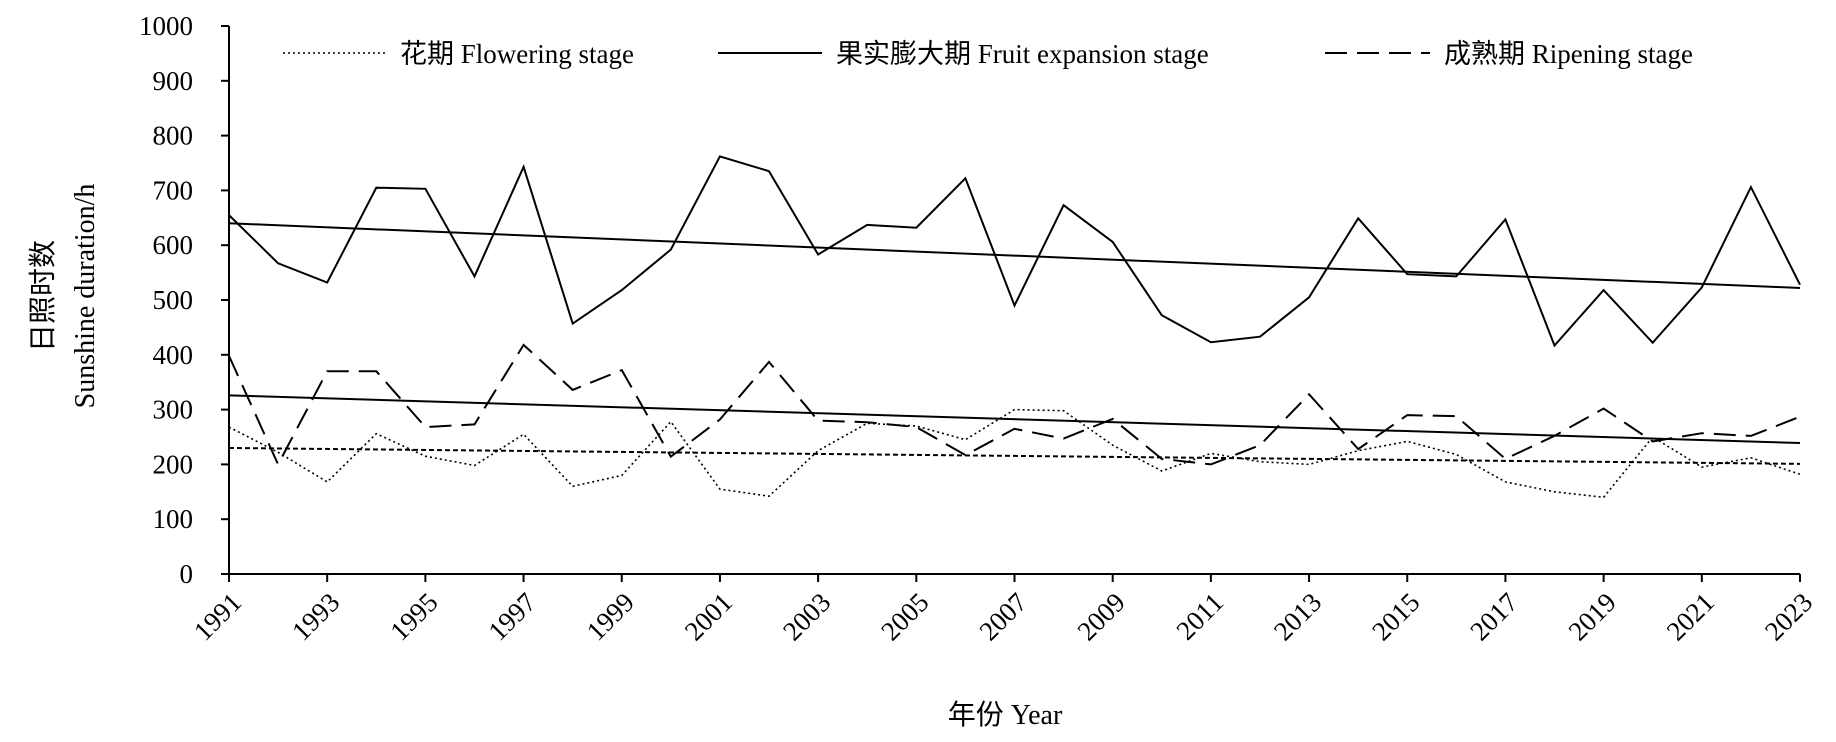 The height and width of the screenshot is (742, 1836). What do you see at coordinates (1788, 616) in the screenshot?
I see `x-tick-label: 2023` at bounding box center [1788, 616].